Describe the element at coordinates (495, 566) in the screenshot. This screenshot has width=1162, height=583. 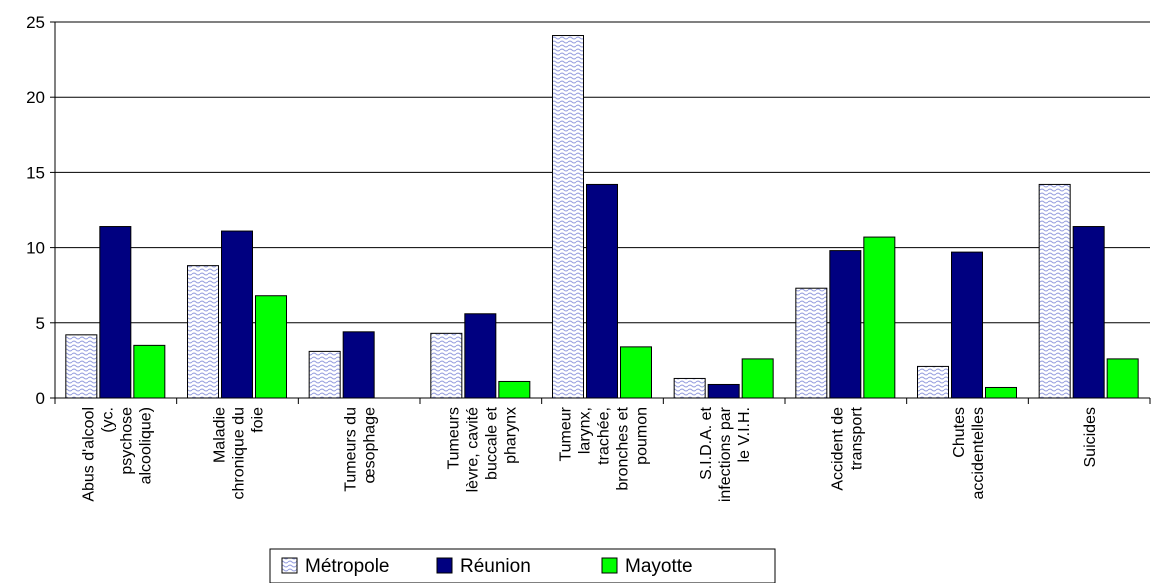
I see `legend-label: Réunion` at that location.